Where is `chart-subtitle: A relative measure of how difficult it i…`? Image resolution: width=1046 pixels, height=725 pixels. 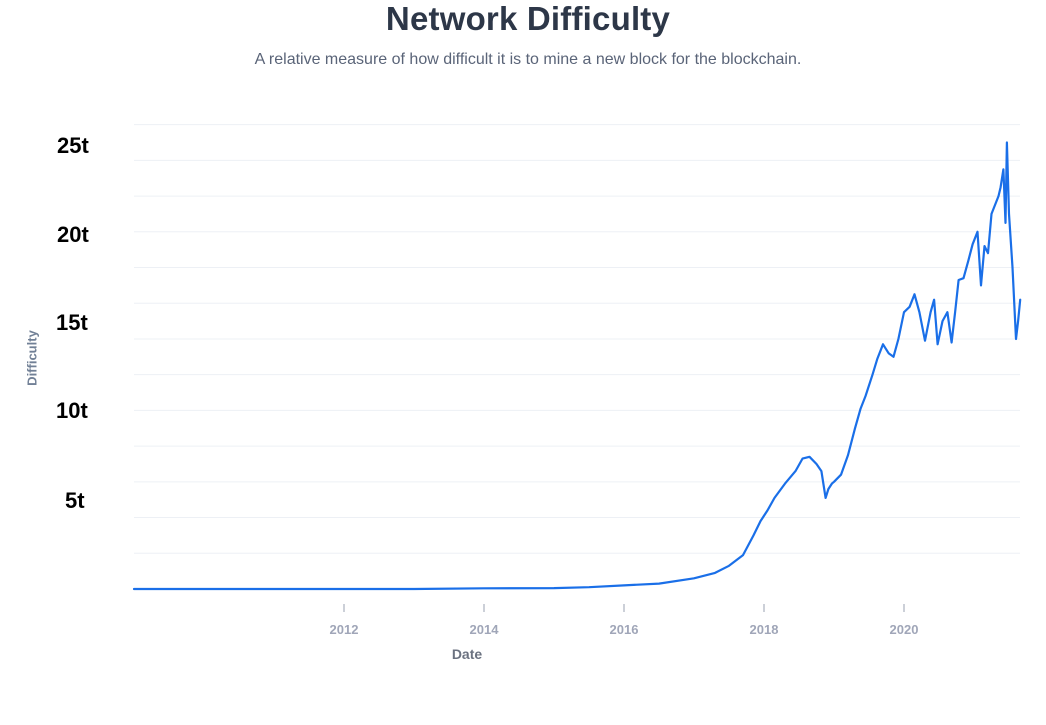 chart-subtitle: A relative measure of how difficult it i… is located at coordinates (528, 59).